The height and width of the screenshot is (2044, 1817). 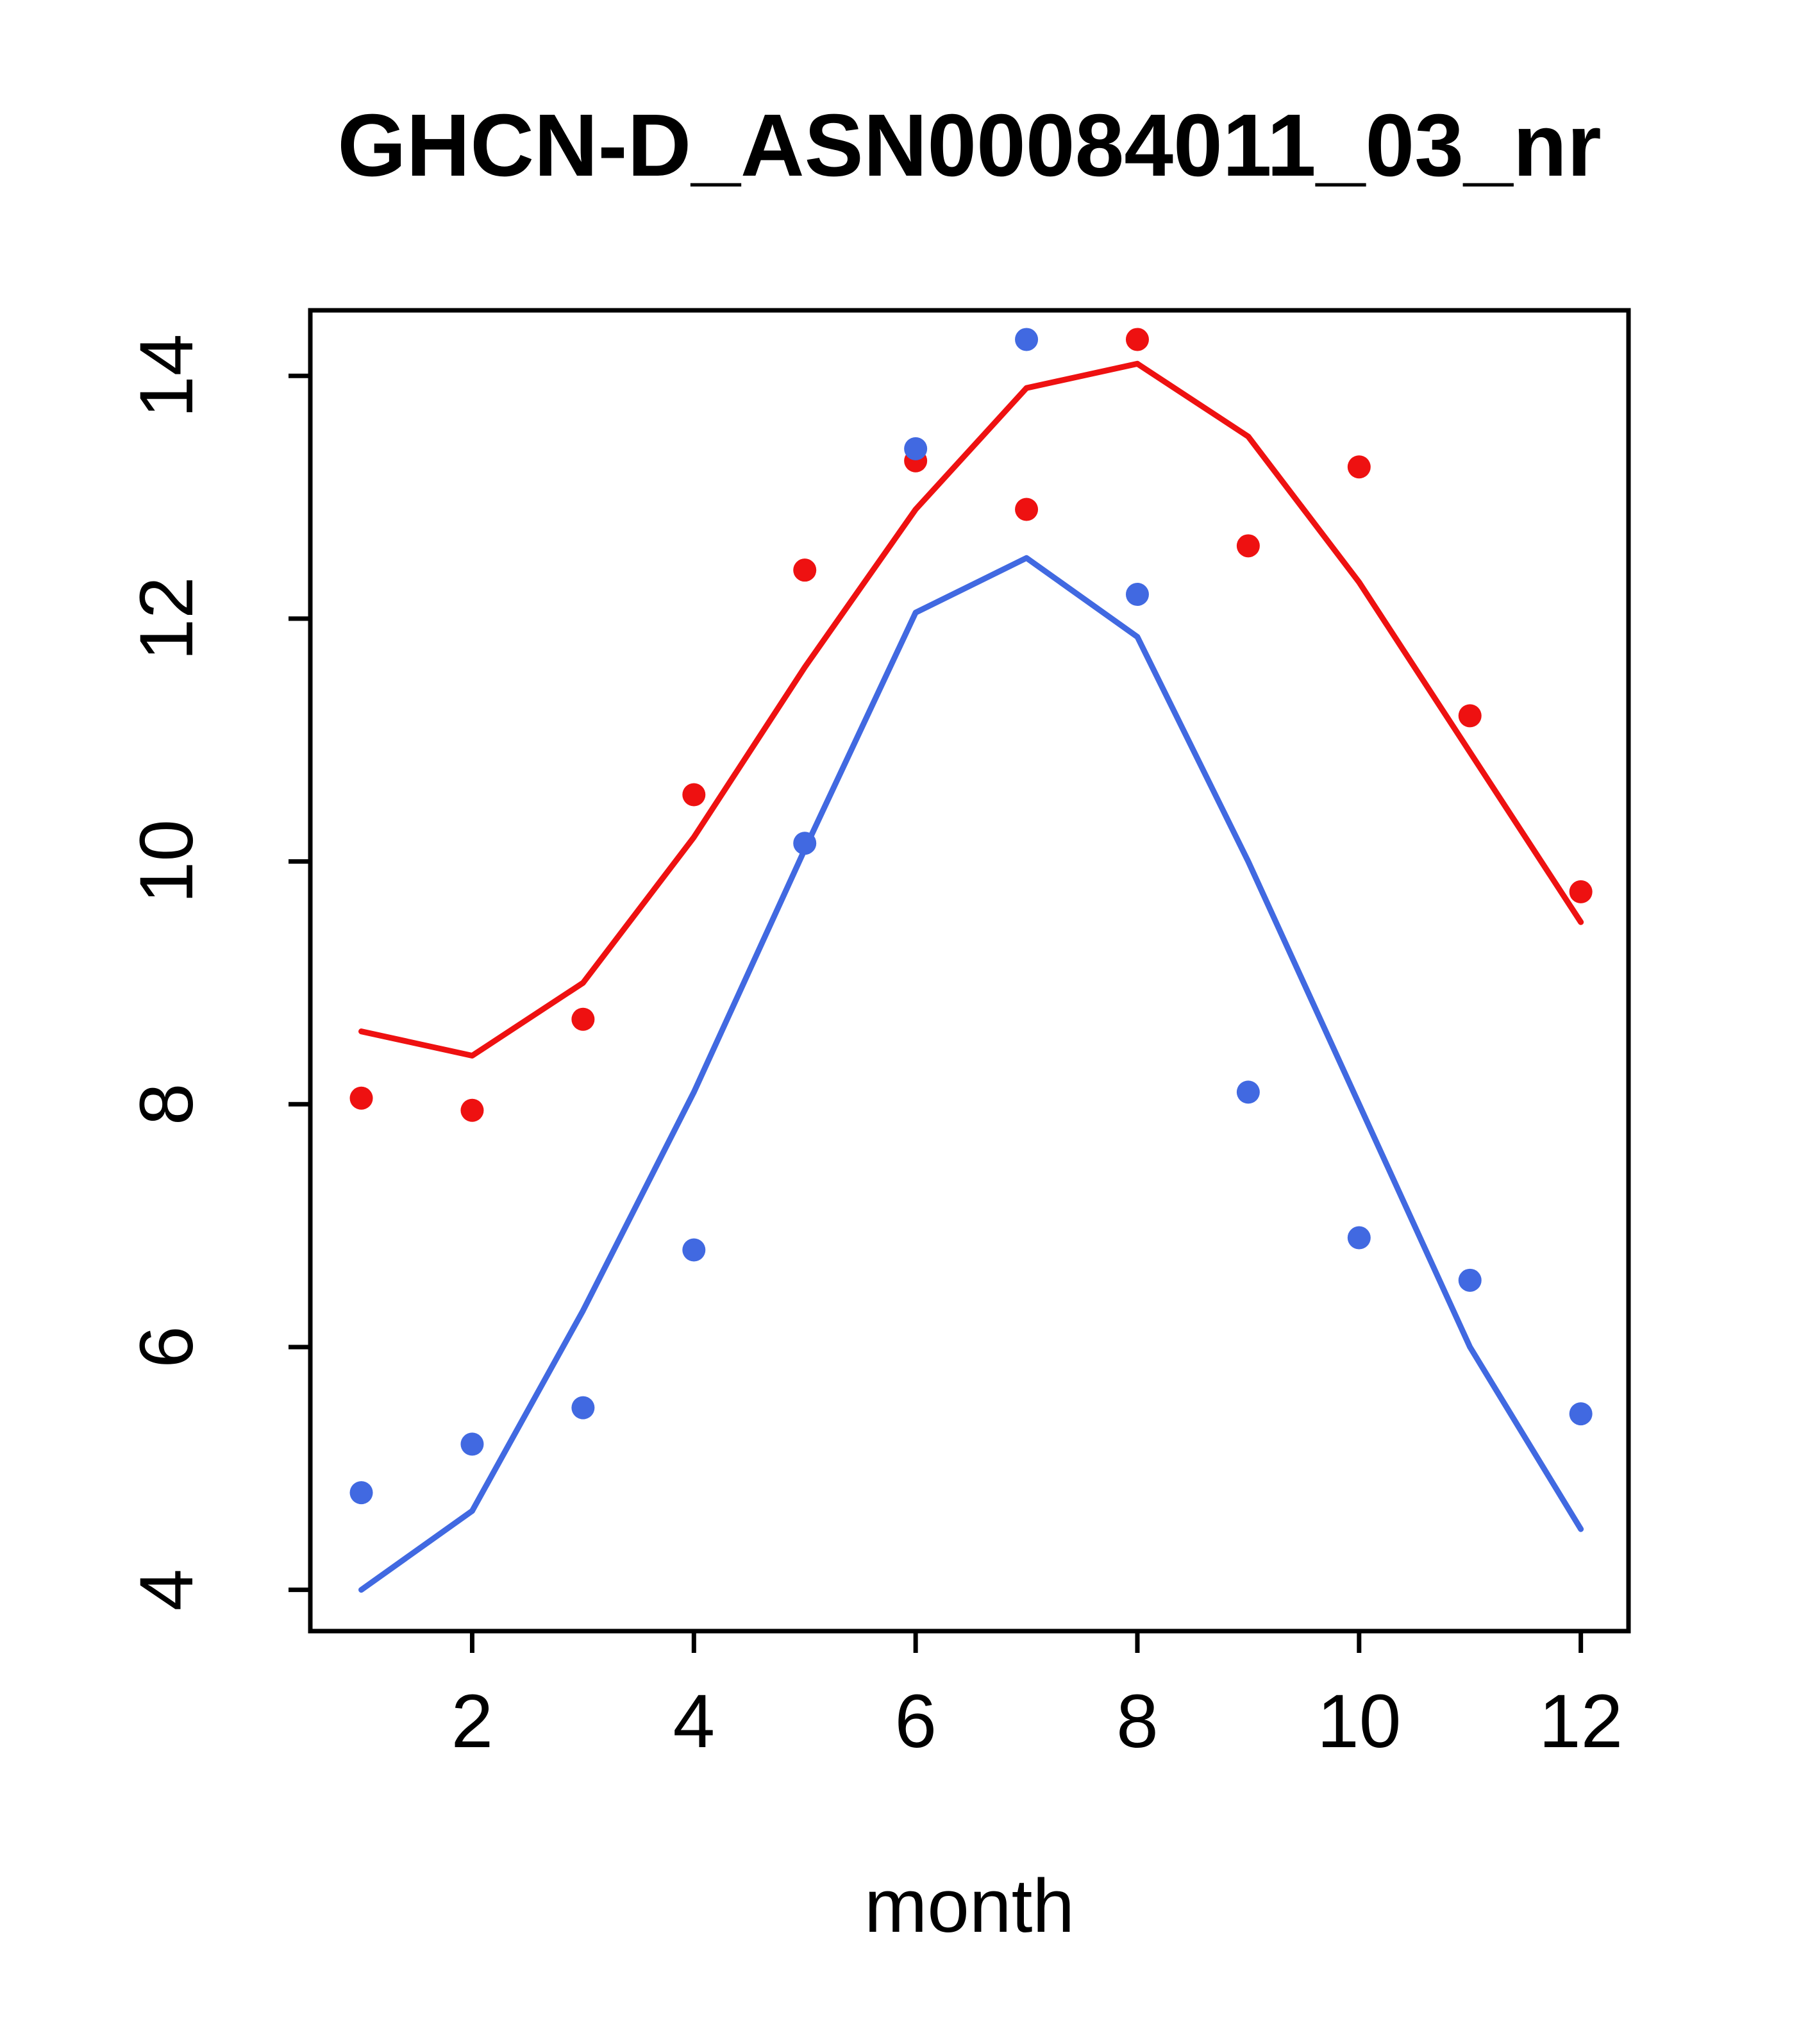 I want to click on x-axis-label: month, so click(x=970, y=1906).